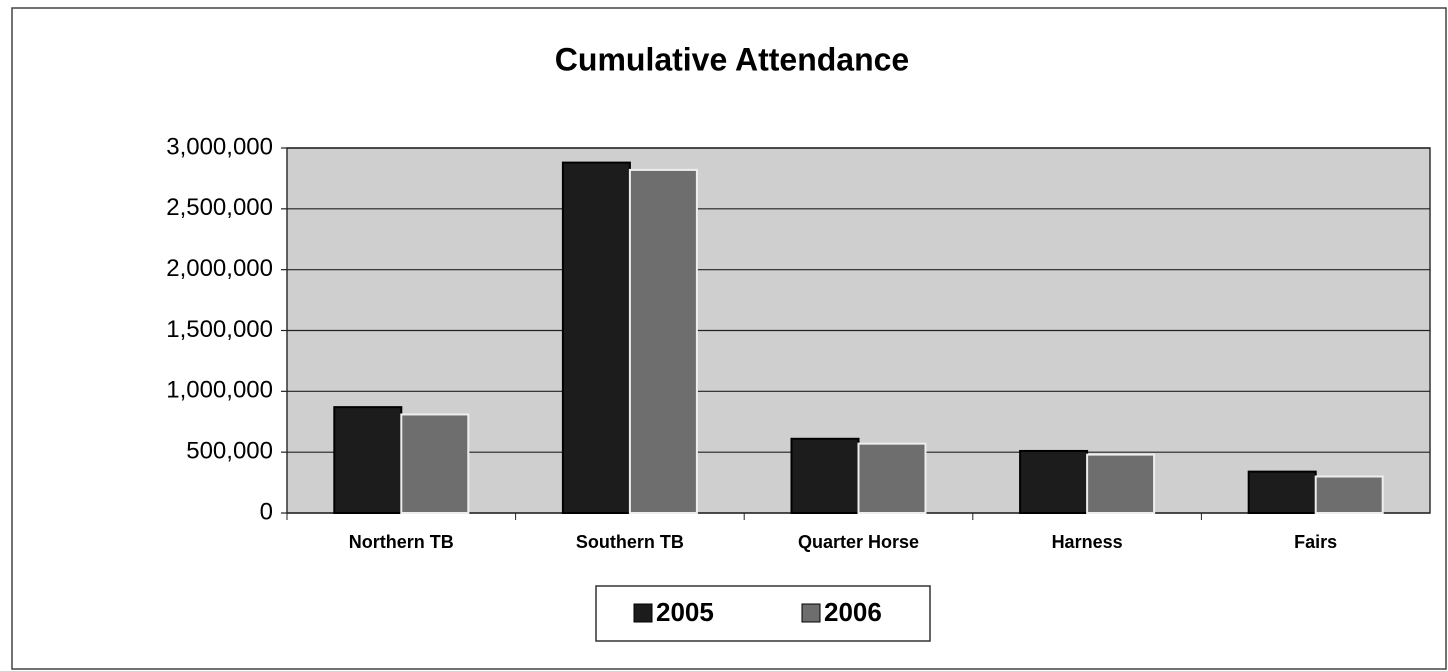 This screenshot has width=1448, height=671. Describe the element at coordinates (219, 390) in the screenshot. I see `y-tick-label: 1,000,000` at that location.